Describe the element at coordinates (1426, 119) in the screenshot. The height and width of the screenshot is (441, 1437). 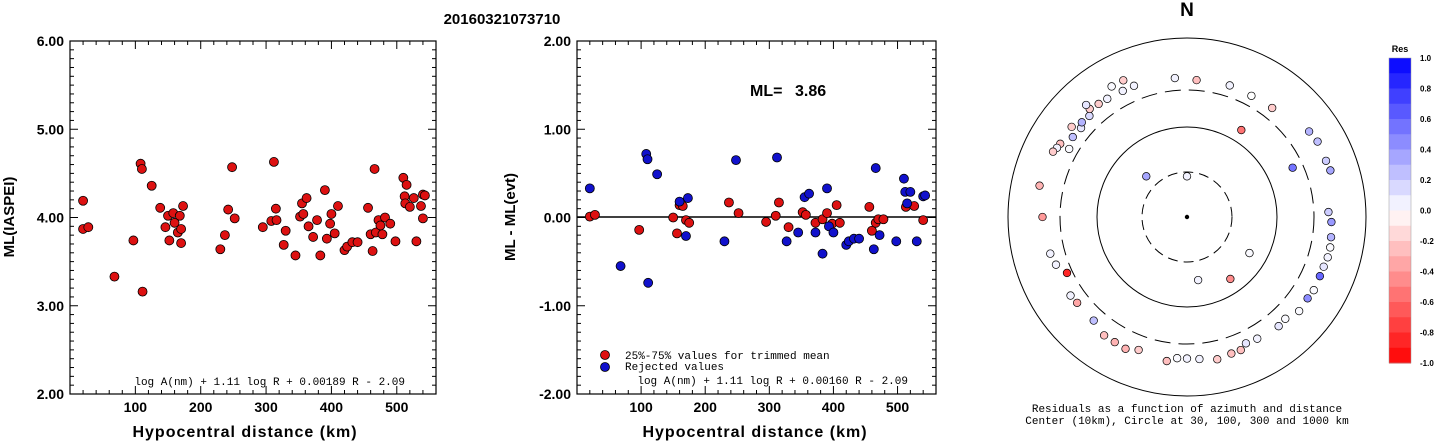
I see `colorbar-tick-label: 0.6` at that location.